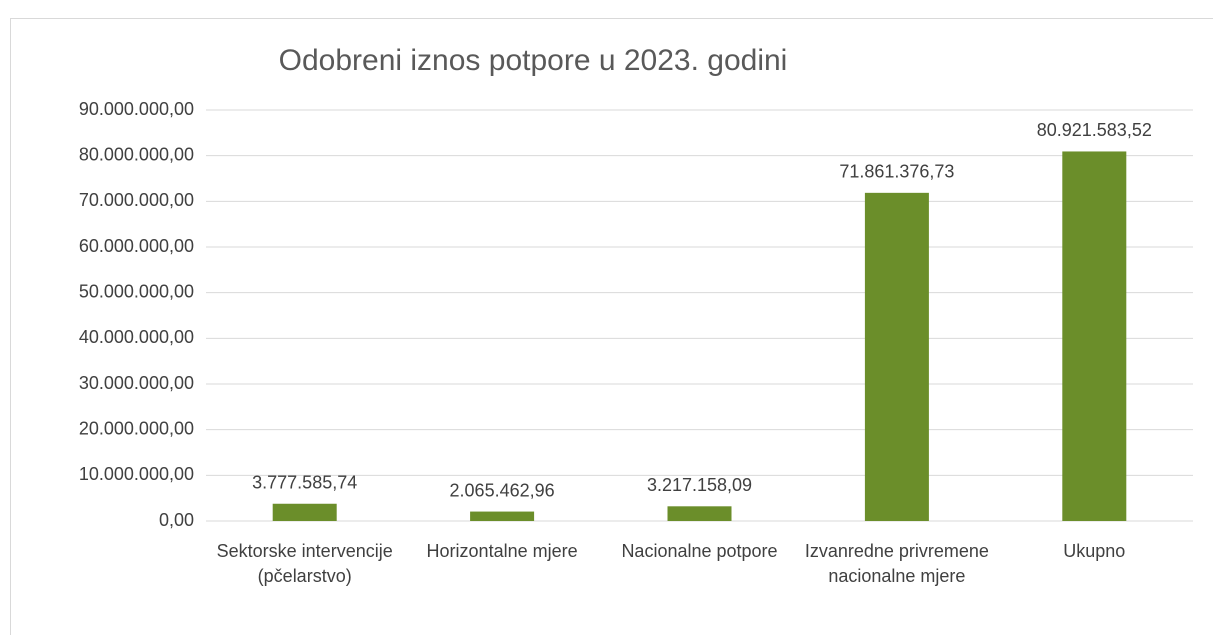 Image resolution: width=1213 pixels, height=635 pixels. What do you see at coordinates (136, 154) in the screenshot?
I see `y-tick-label: 80.000.000,00` at bounding box center [136, 154].